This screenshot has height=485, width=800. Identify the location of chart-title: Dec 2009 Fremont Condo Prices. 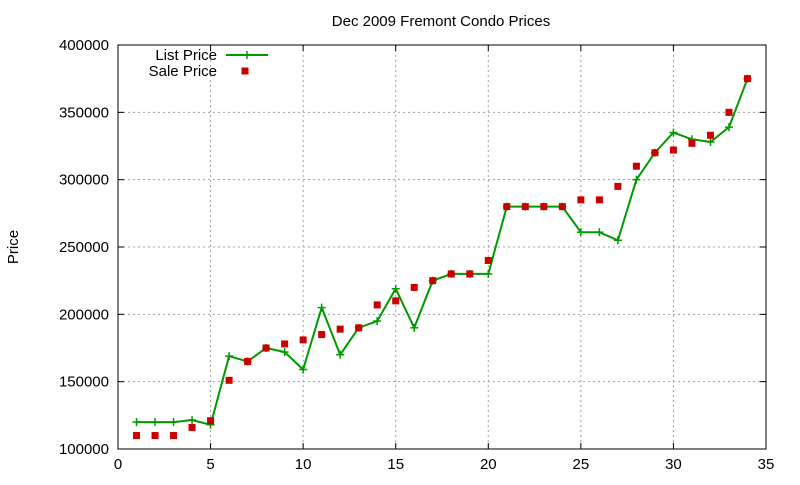
(441, 21).